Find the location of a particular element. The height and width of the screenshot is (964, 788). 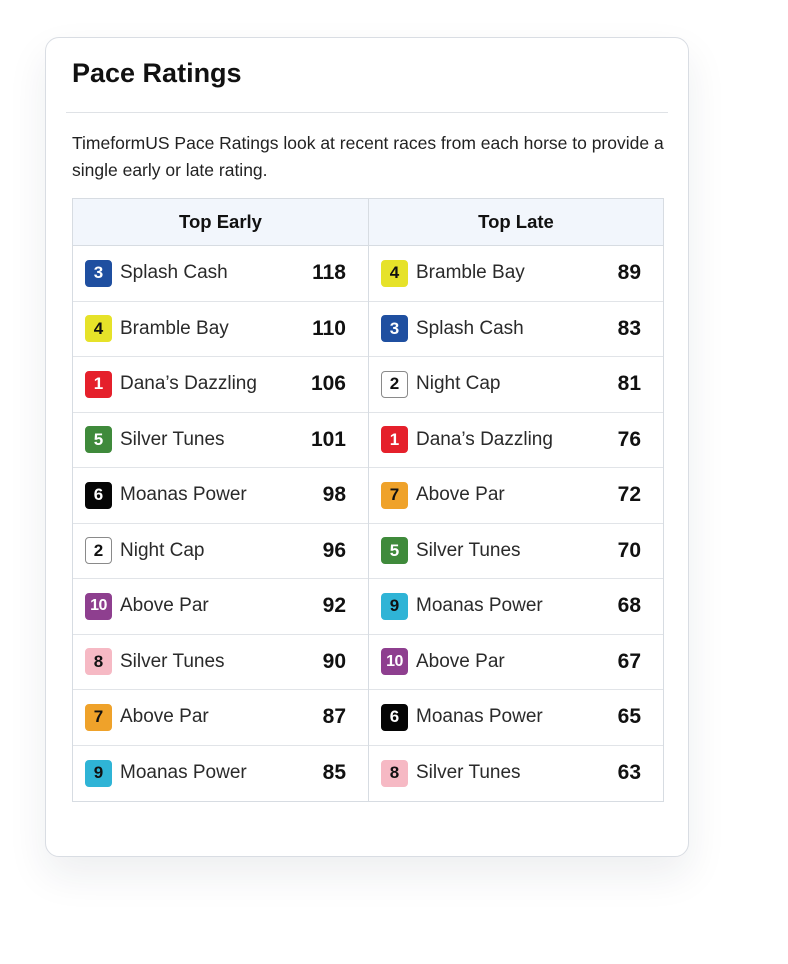

horse-row: 9 Moanas Power 68 is located at coordinates (516, 607).